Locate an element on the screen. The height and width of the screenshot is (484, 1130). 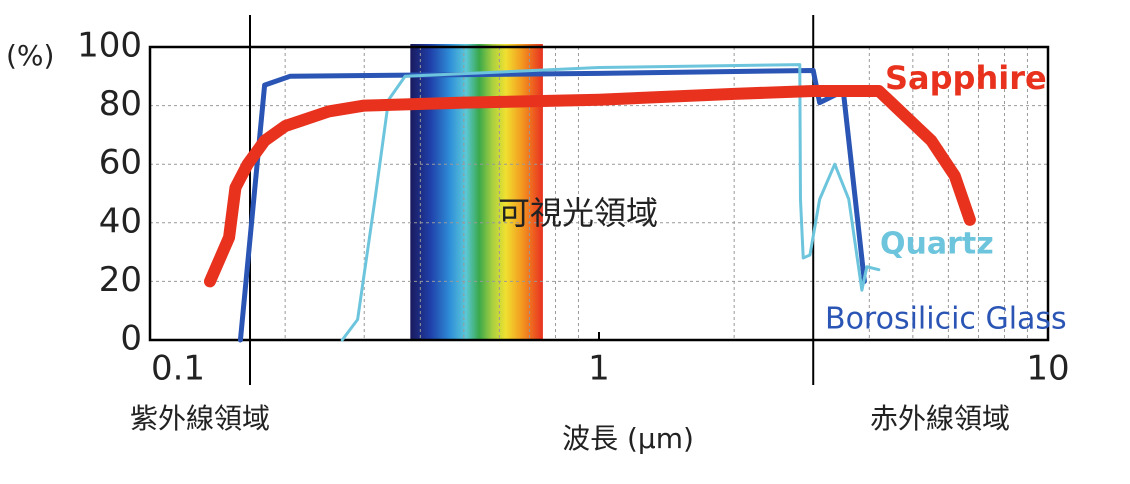
x-tick-label: 10 is located at coordinates (1047, 369).